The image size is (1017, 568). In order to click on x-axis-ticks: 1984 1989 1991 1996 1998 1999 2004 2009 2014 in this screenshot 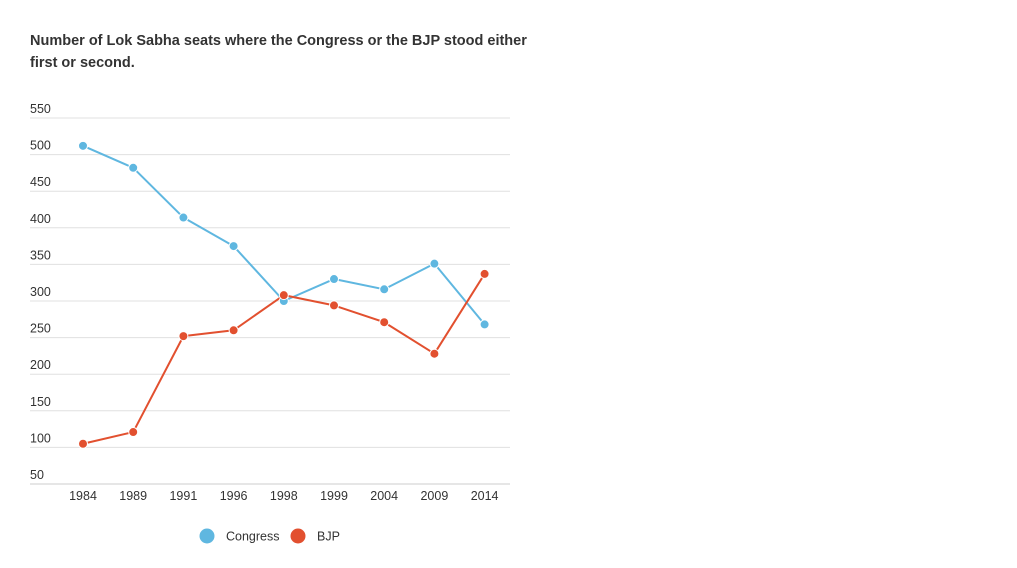, I will do `click(283, 496)`.